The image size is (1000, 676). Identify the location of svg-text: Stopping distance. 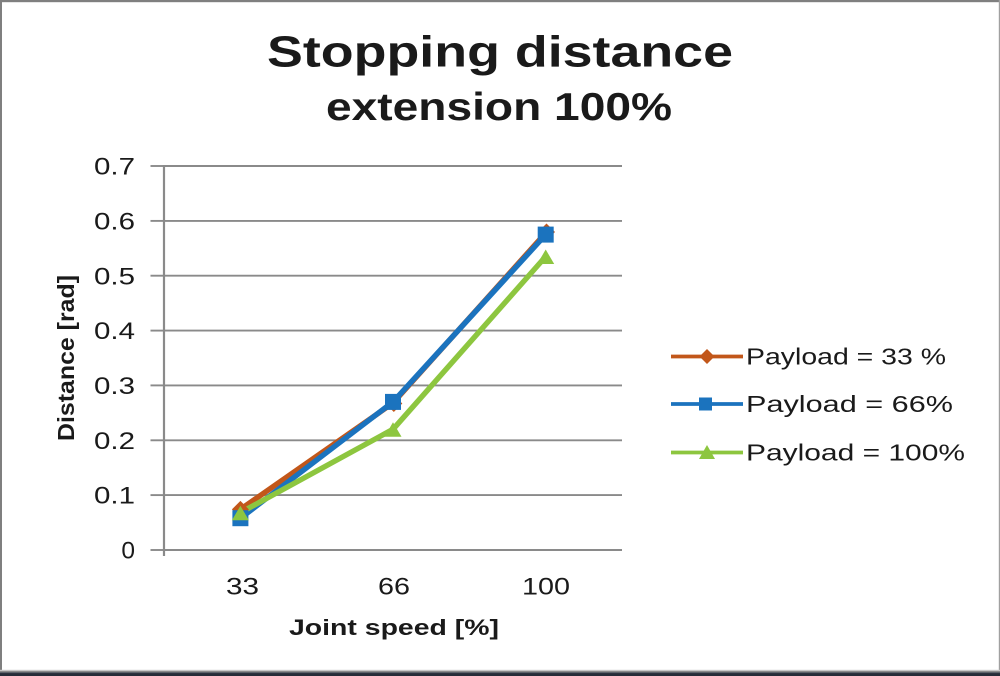
(500, 52).